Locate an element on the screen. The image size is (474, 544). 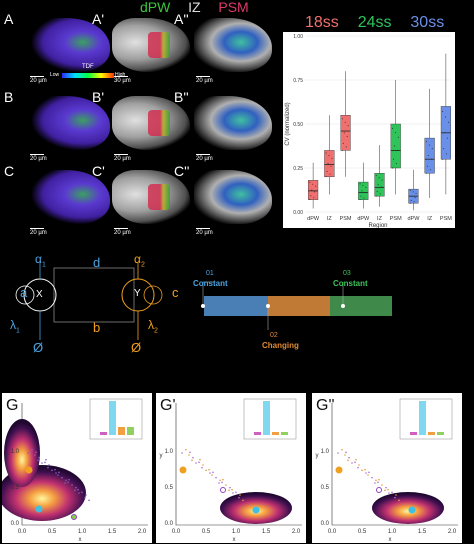
stage-02-label: Changing is located at coordinates (280, 345).